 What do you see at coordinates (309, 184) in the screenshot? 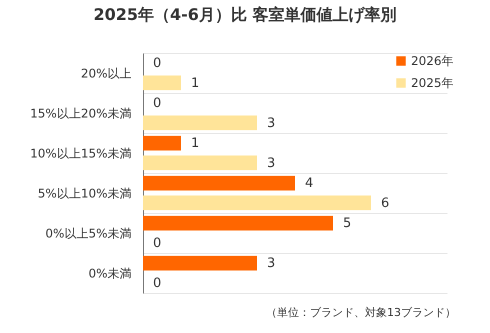
I see `data-label: 4` at bounding box center [309, 184].